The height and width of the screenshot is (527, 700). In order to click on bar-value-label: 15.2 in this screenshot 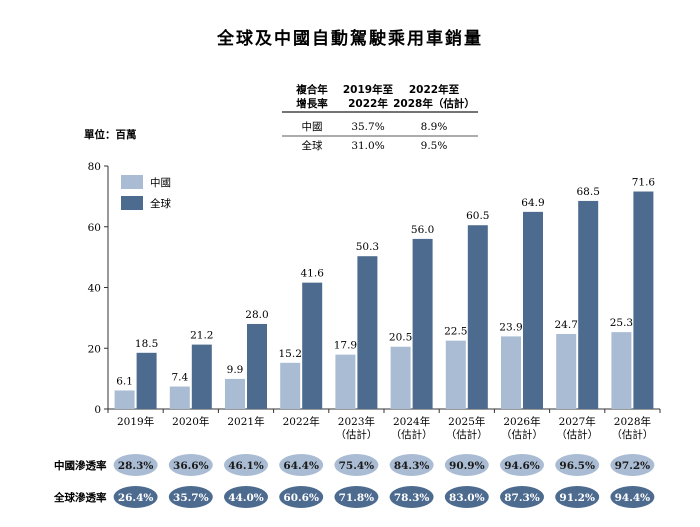, I will do `click(290, 354)`.